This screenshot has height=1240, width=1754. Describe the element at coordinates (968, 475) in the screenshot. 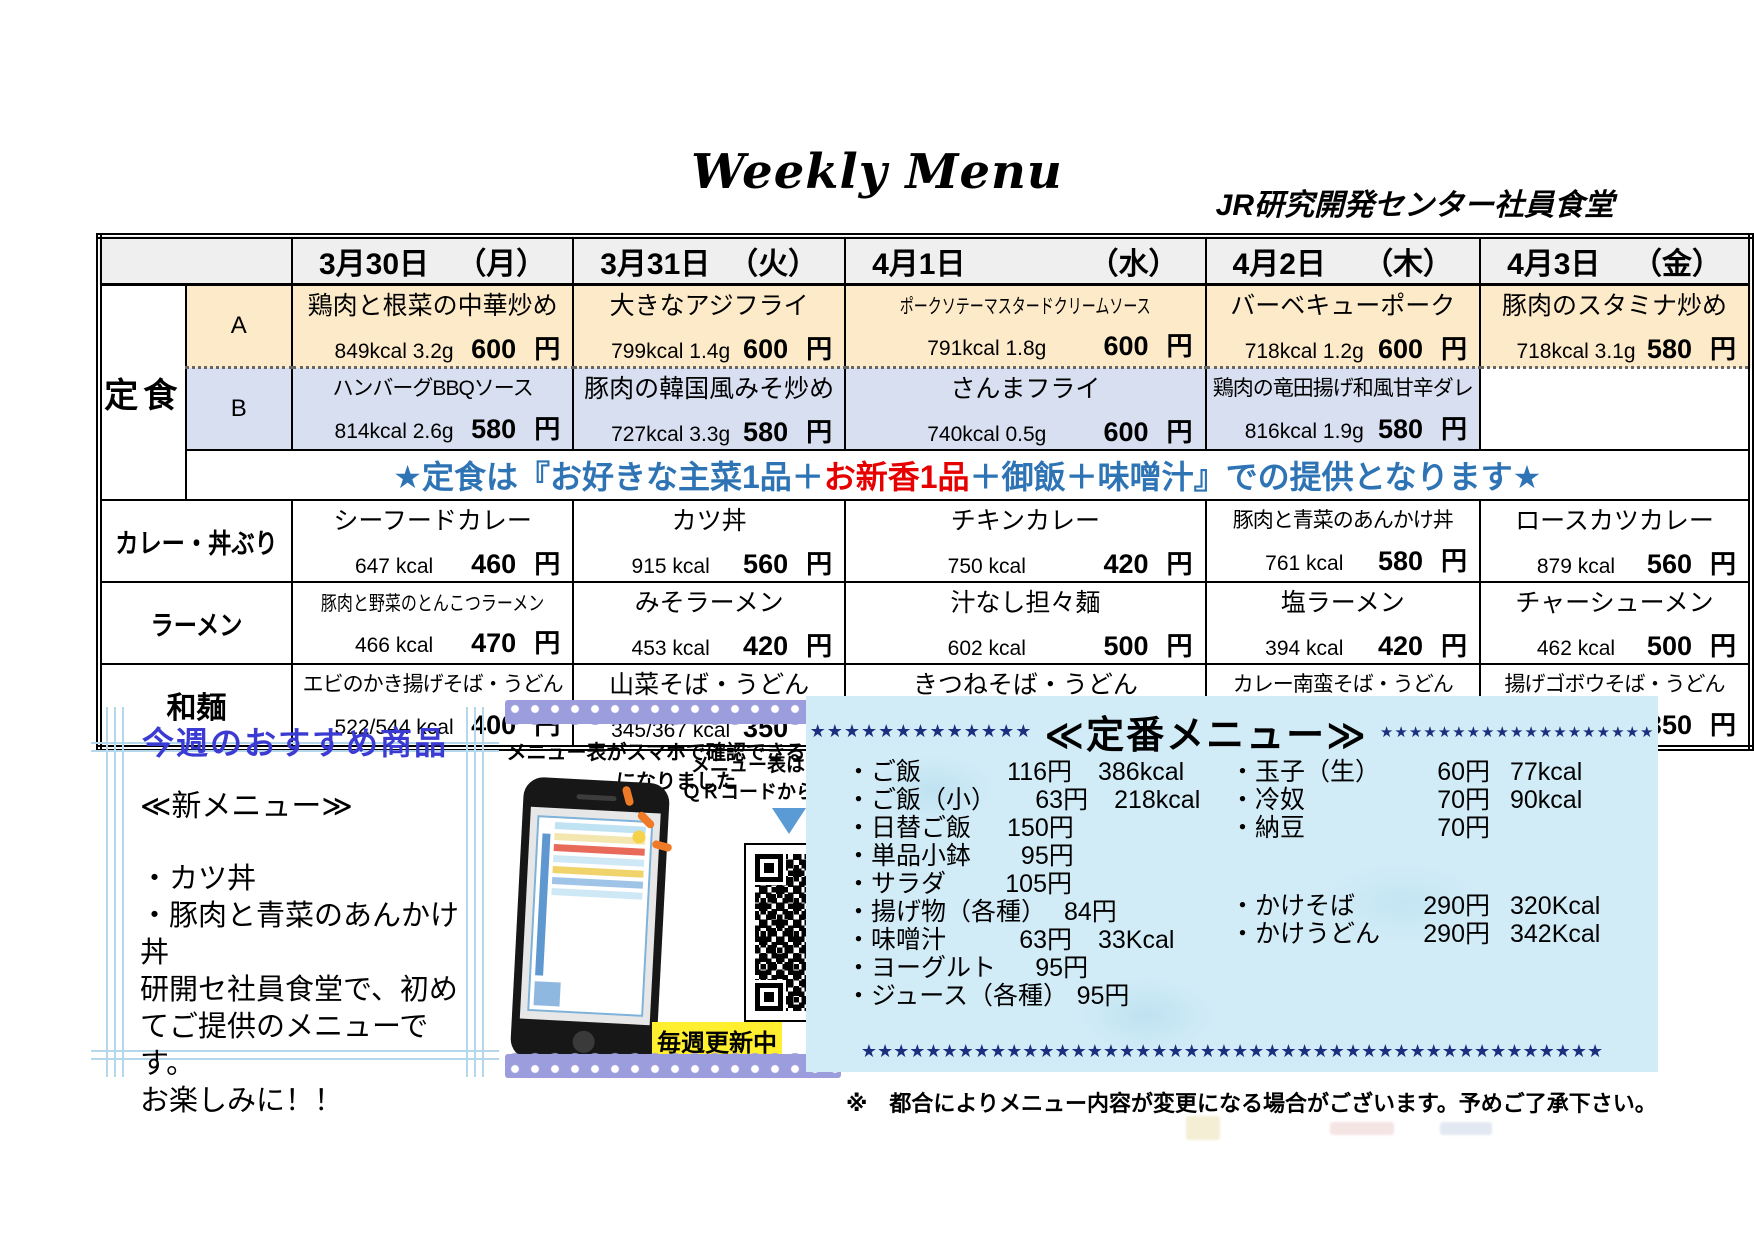

I see `set-meal-note: ★定食は『お好きな主菜1品＋お新香1品＋御飯＋味噌汁』での提供となります★` at that location.